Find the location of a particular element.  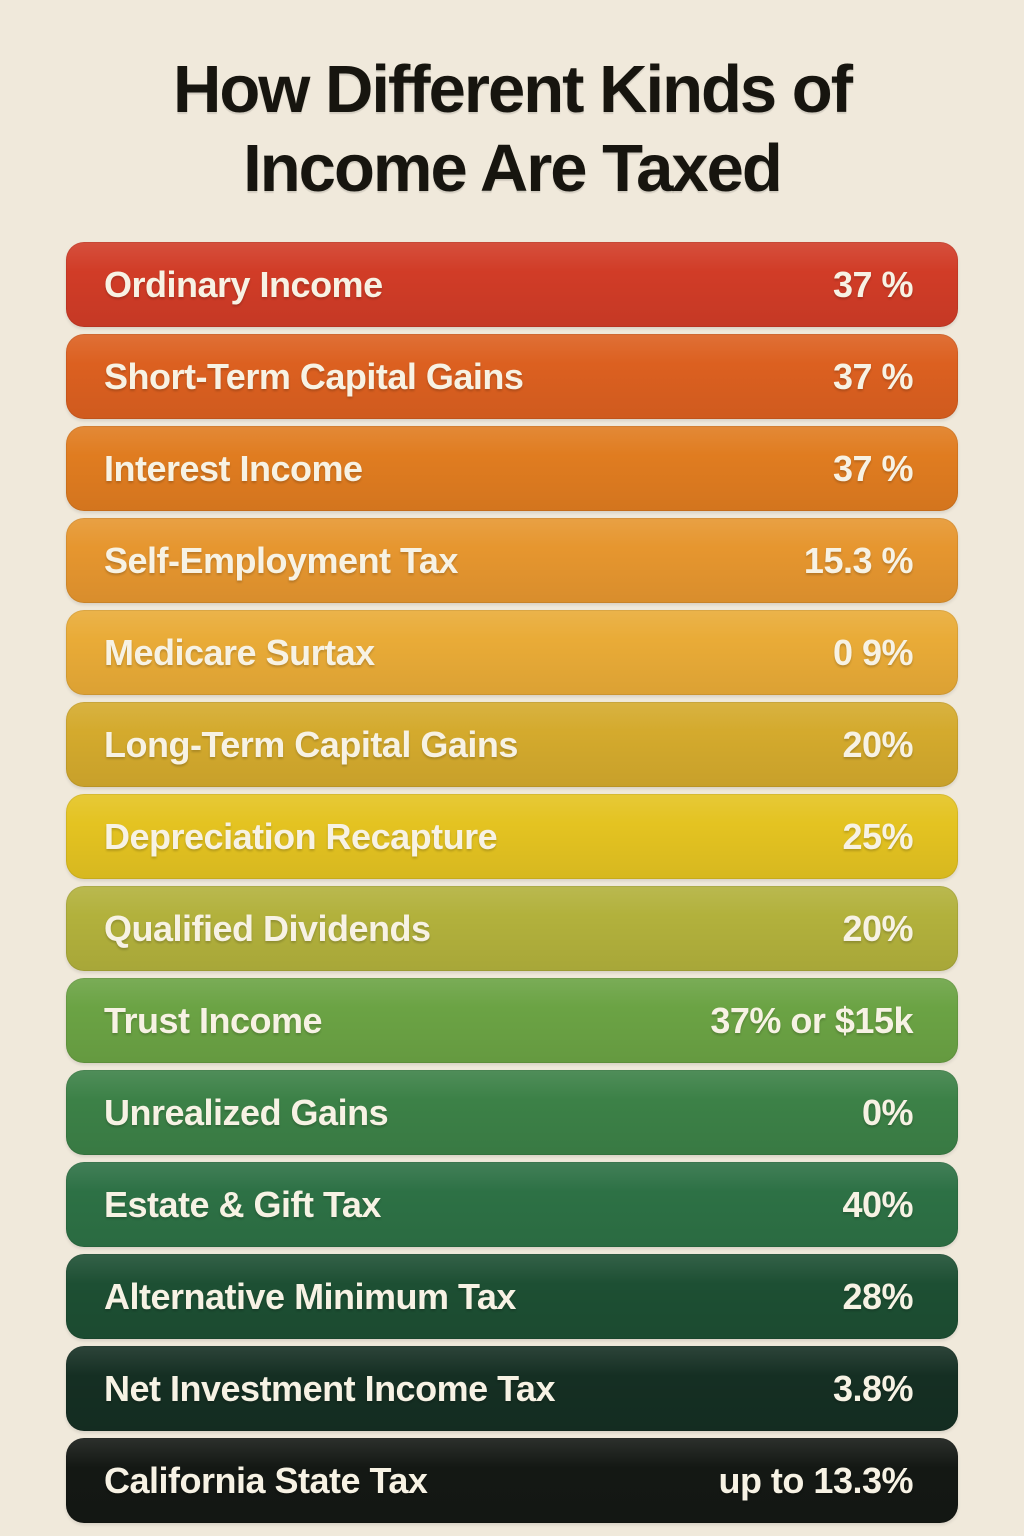

income-type-label: Unrealized Gains is located at coordinates (246, 1112).